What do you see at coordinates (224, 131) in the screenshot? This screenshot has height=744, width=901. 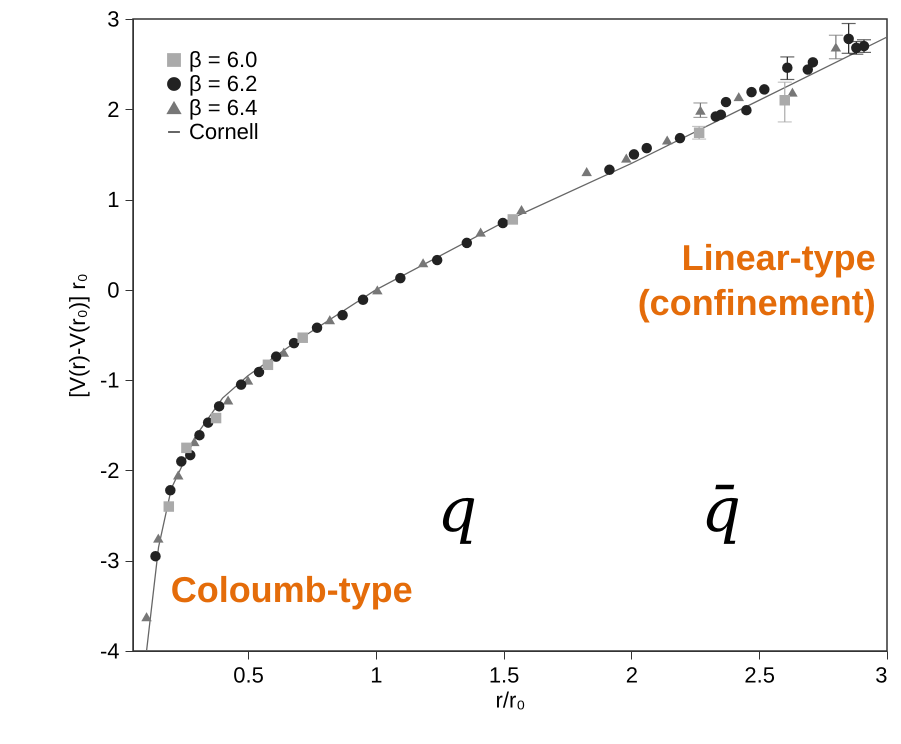 I see `legend-label: Cornell` at bounding box center [224, 131].